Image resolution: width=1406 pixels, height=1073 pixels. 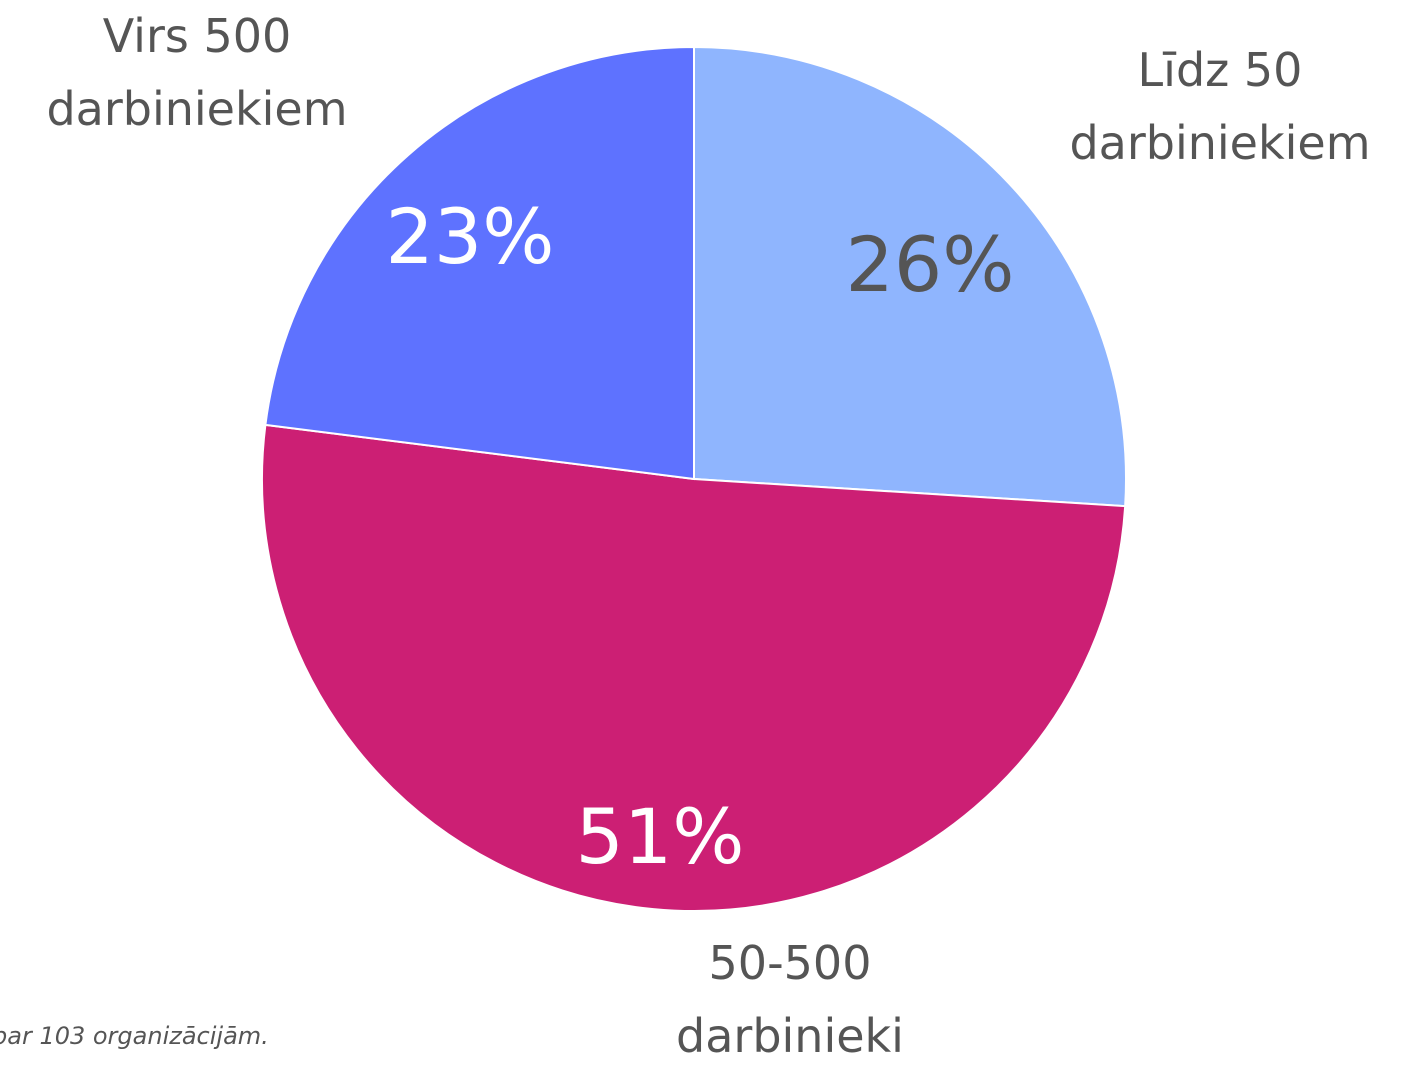 What do you see at coordinates (470, 236) in the screenshot?
I see `value-label: 23%` at bounding box center [470, 236].